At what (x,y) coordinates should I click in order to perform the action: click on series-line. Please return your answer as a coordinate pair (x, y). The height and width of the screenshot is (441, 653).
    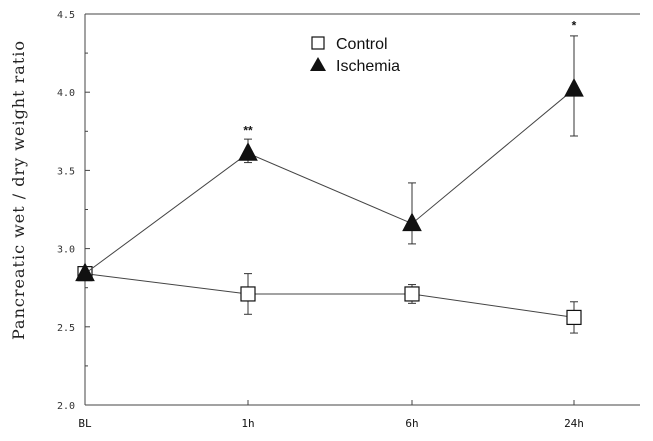
    Looking at the image, I should click on (329, 295).